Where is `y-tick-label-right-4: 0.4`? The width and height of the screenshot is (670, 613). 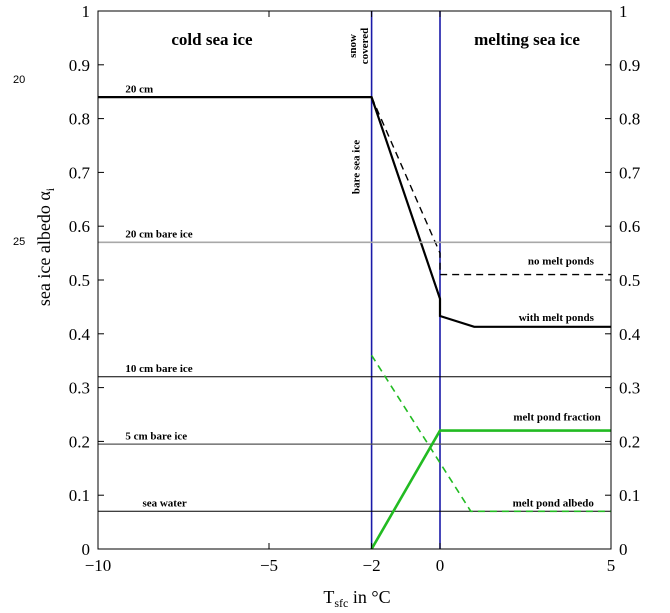 y-tick-label-right-4: 0.4 is located at coordinates (630, 334).